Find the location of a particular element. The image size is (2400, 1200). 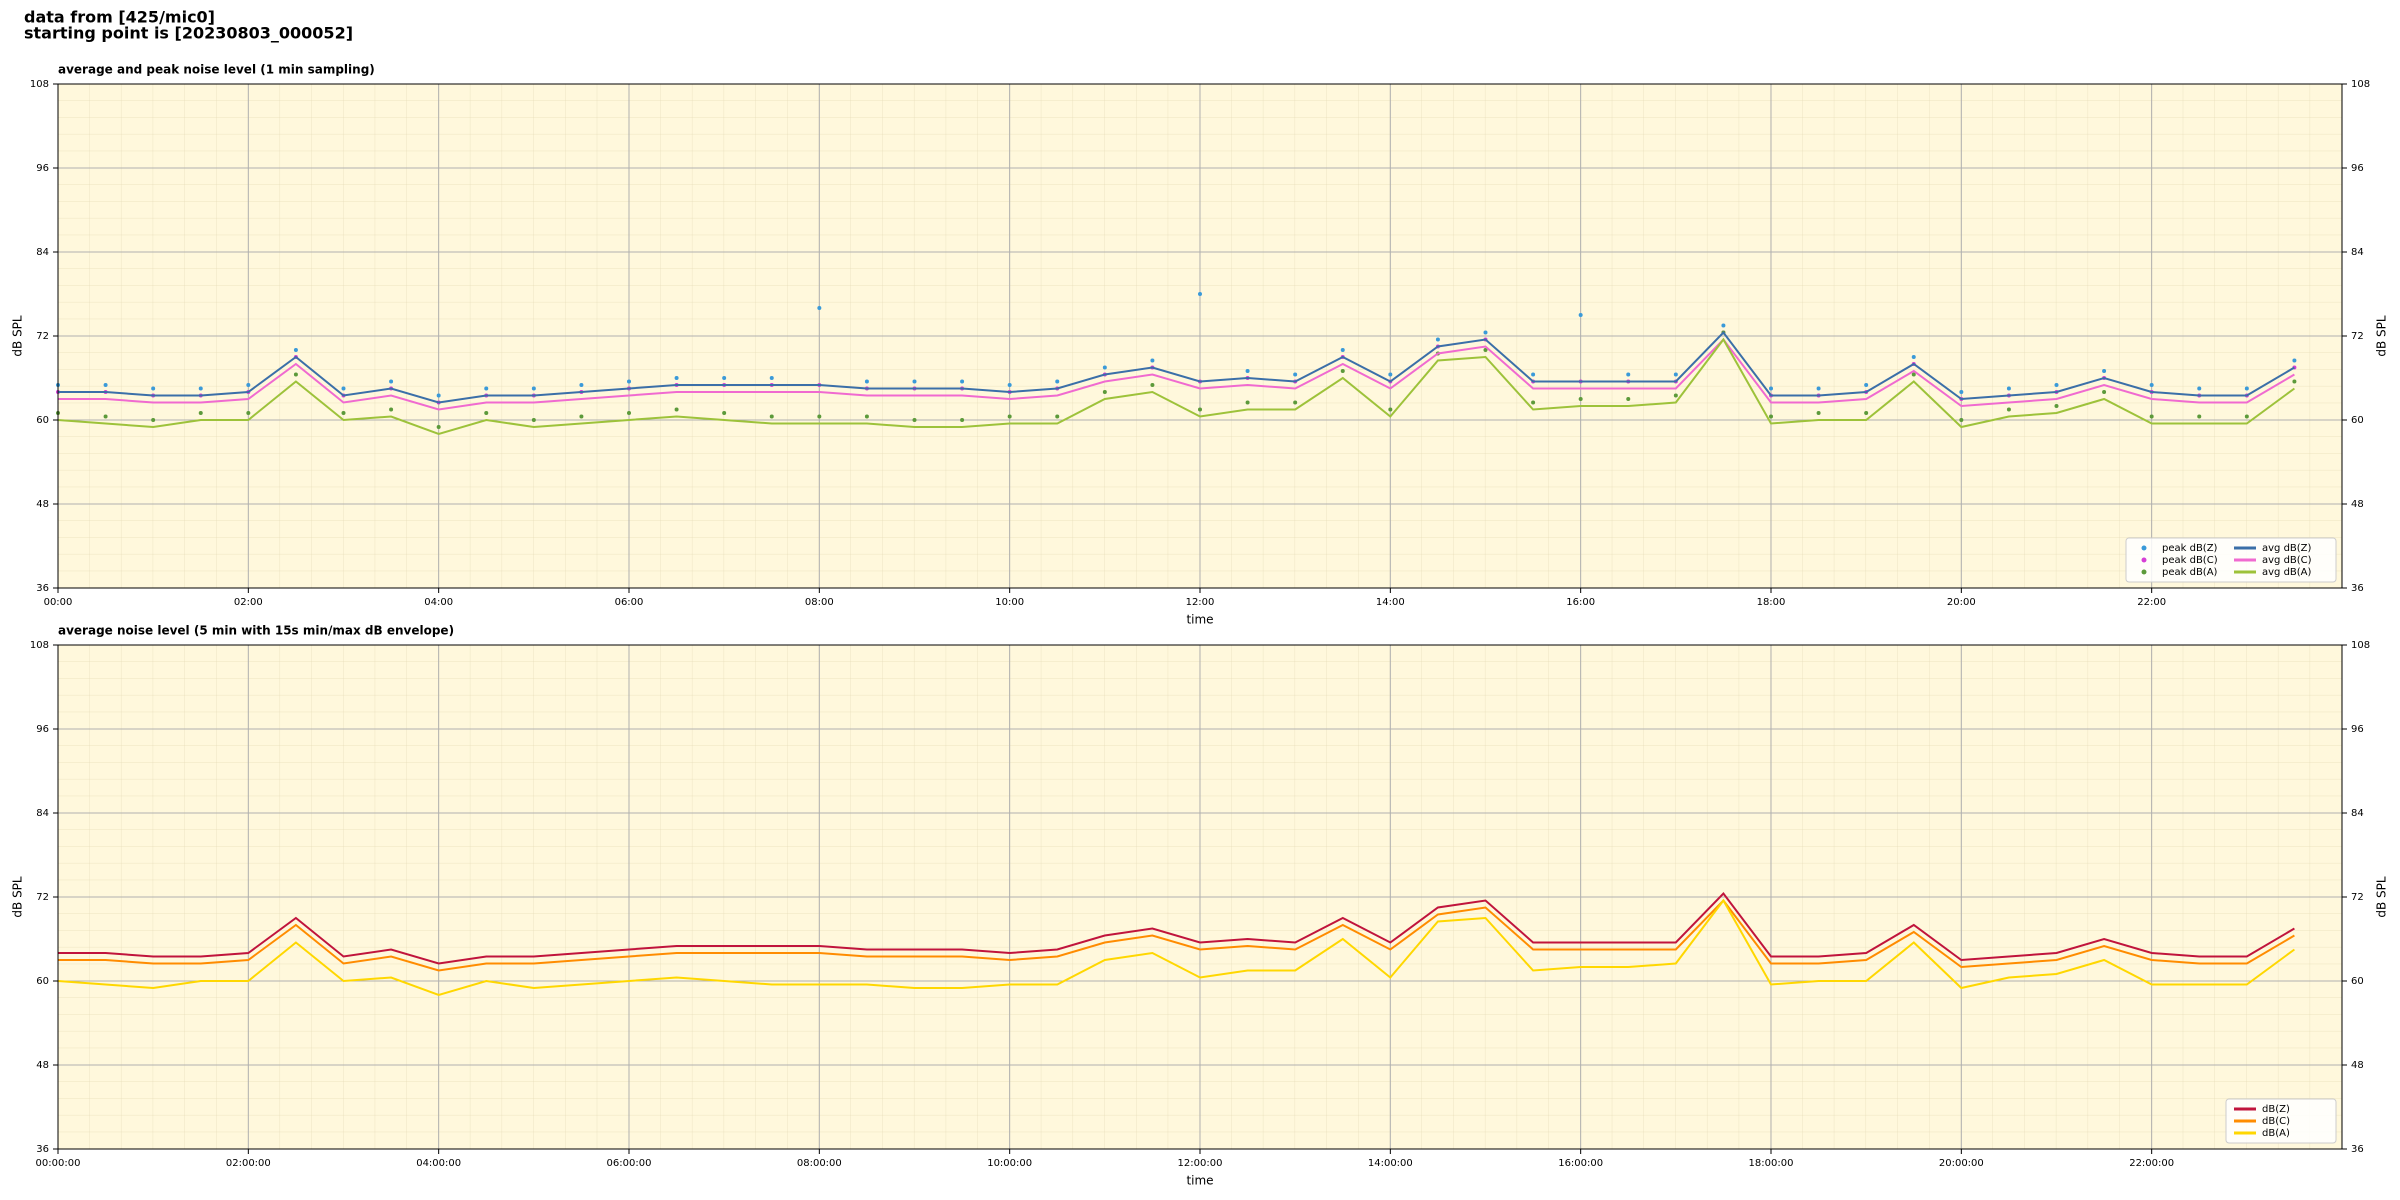

y-tick-label-right: 36 is located at coordinates (2357, 1149).